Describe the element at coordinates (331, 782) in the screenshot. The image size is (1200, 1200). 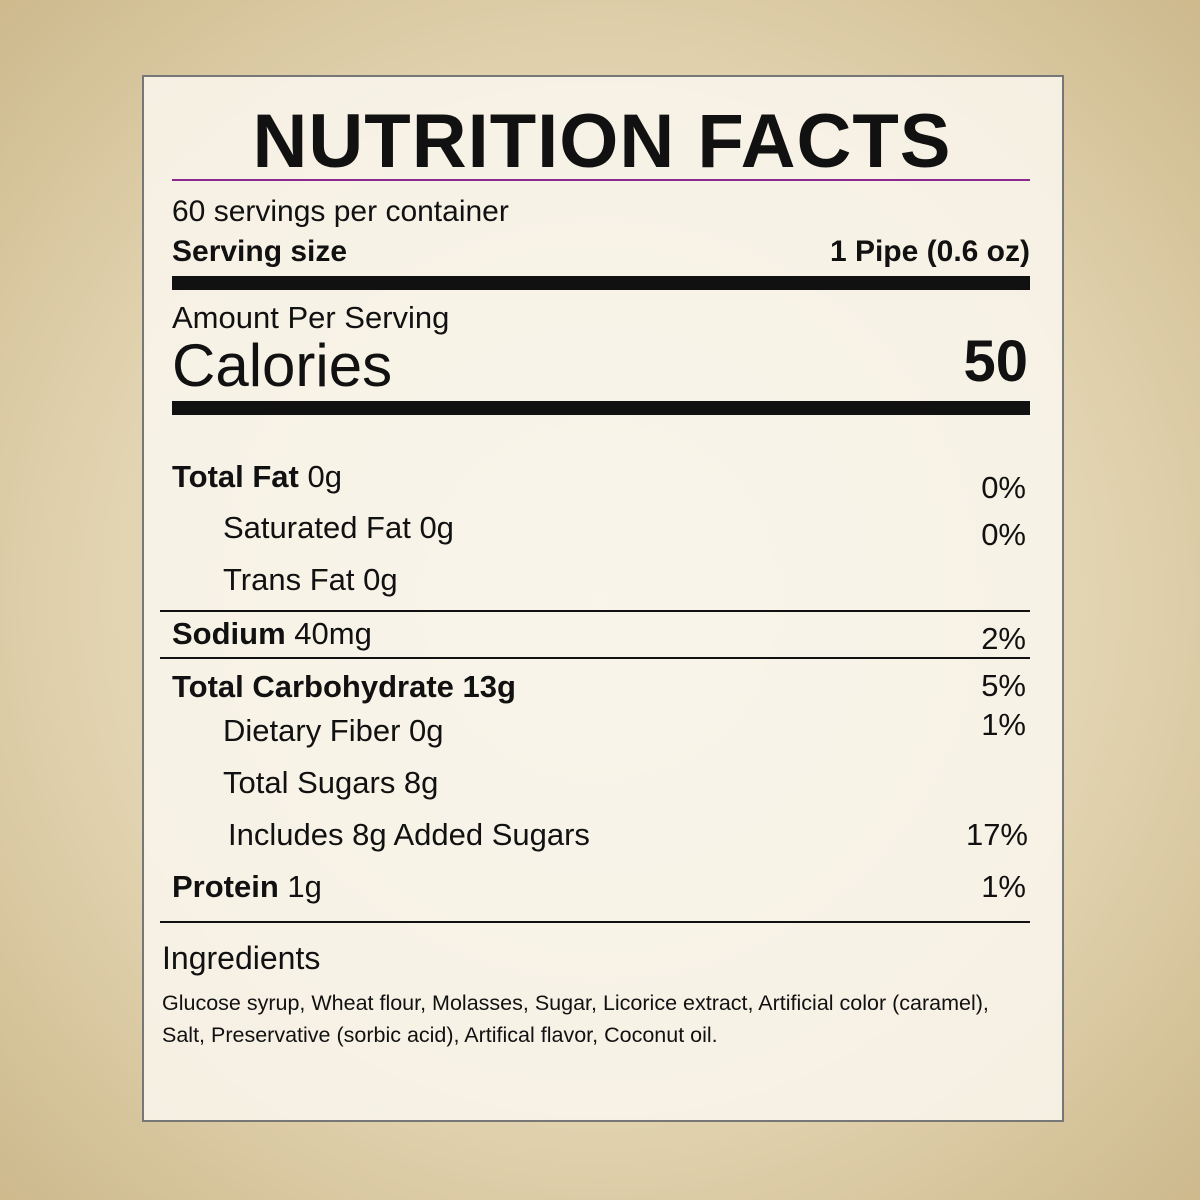
I see `nutrient-name: Total Sugars 8g` at that location.